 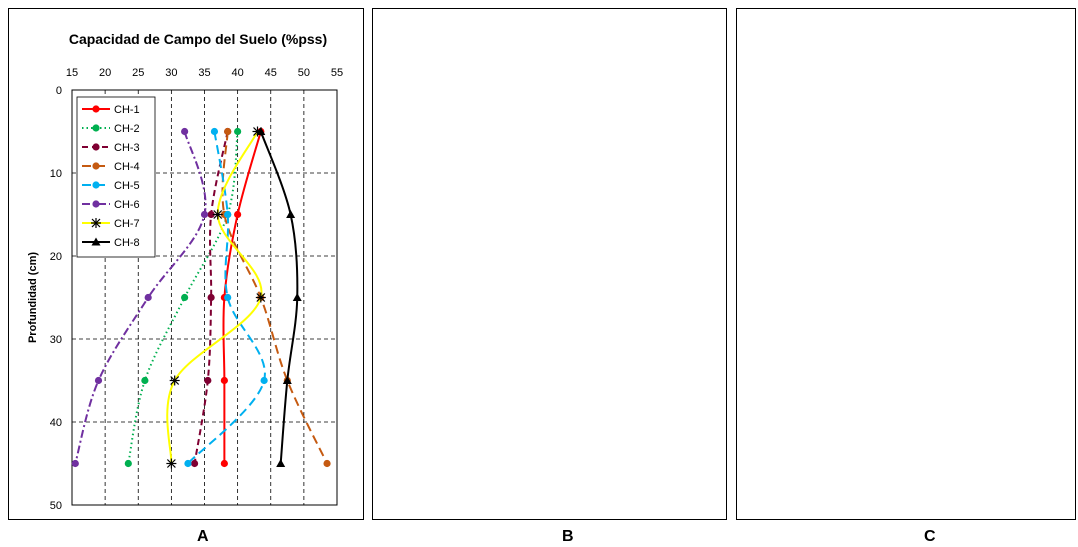 What do you see at coordinates (930, 536) in the screenshot?
I see `panel-label: C` at bounding box center [930, 536].